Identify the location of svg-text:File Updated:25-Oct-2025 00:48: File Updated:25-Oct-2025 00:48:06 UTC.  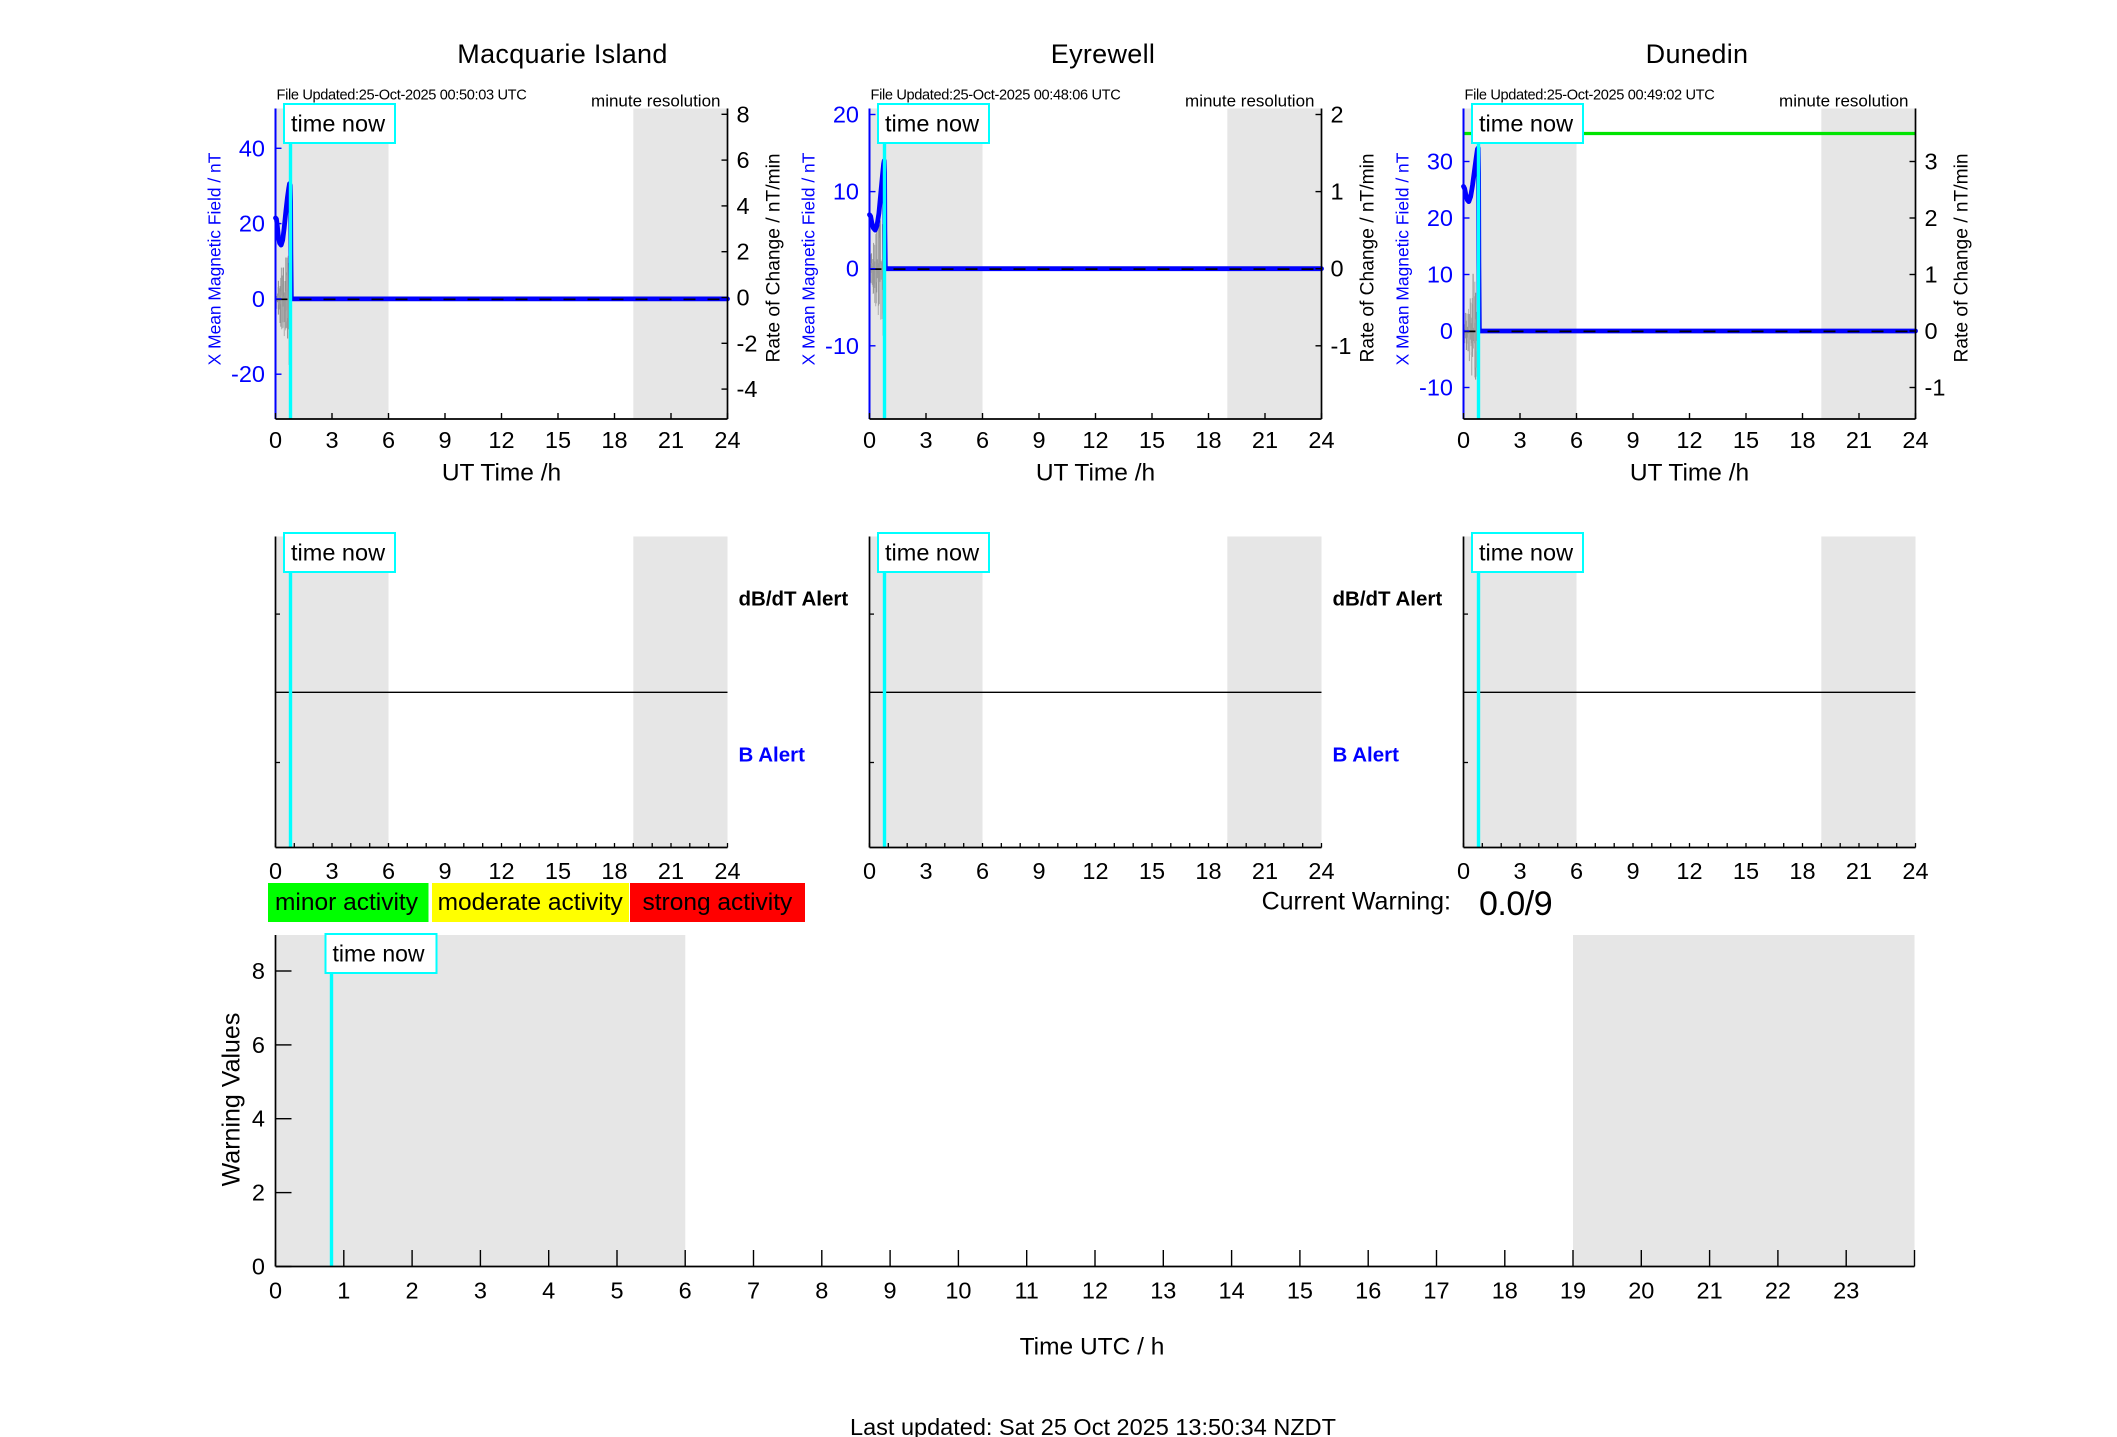
(996, 96).